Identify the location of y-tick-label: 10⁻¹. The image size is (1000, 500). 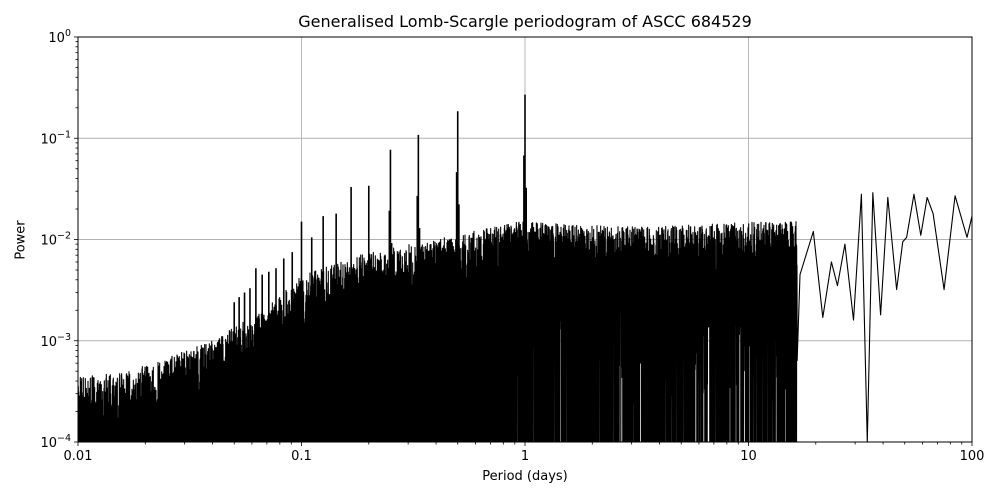
(55, 138).